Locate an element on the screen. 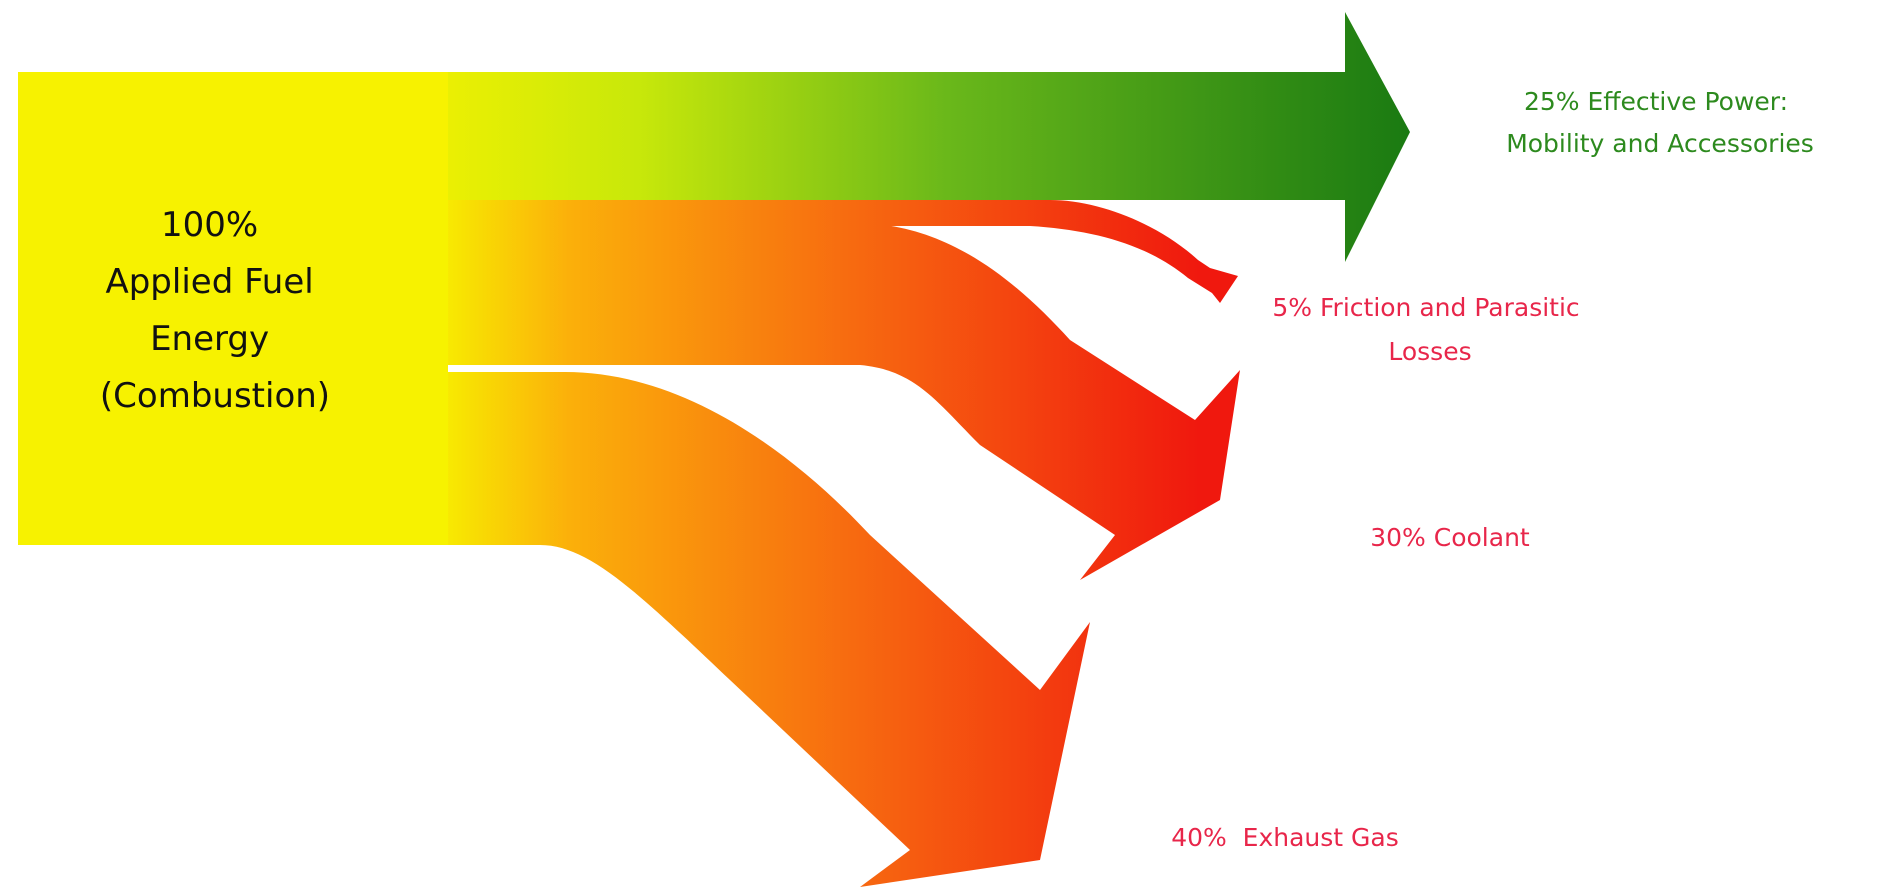 This screenshot has width=1885, height=887. source-label-line: 100% is located at coordinates (209, 225).